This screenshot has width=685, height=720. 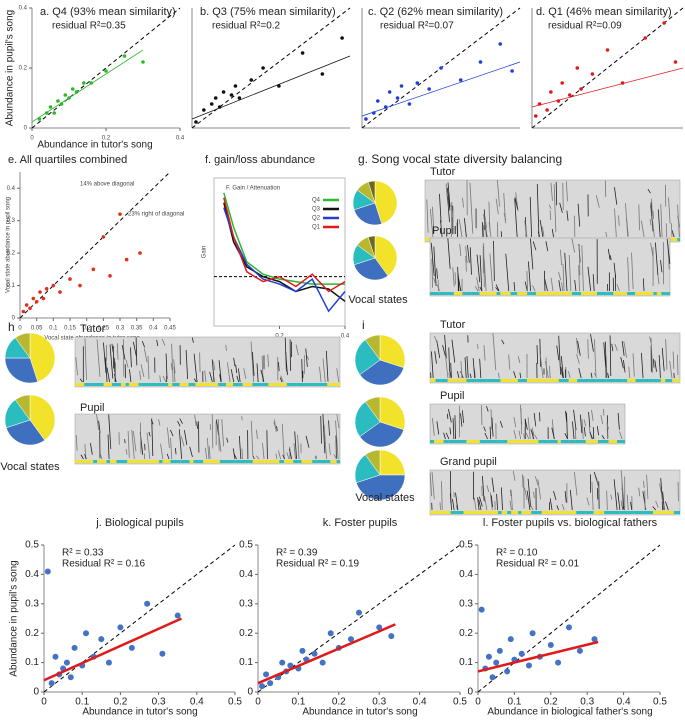 What do you see at coordinates (268, 12) in the screenshot?
I see `chart-title: b. Q3 (75% mean similarity)` at bounding box center [268, 12].